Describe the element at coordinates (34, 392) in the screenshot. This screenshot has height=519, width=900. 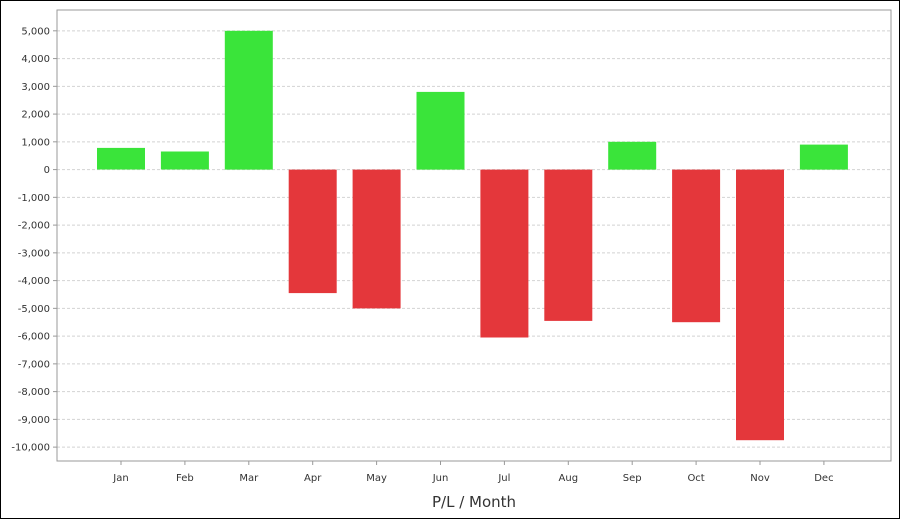
I see `y-tick-label: -8,000` at that location.